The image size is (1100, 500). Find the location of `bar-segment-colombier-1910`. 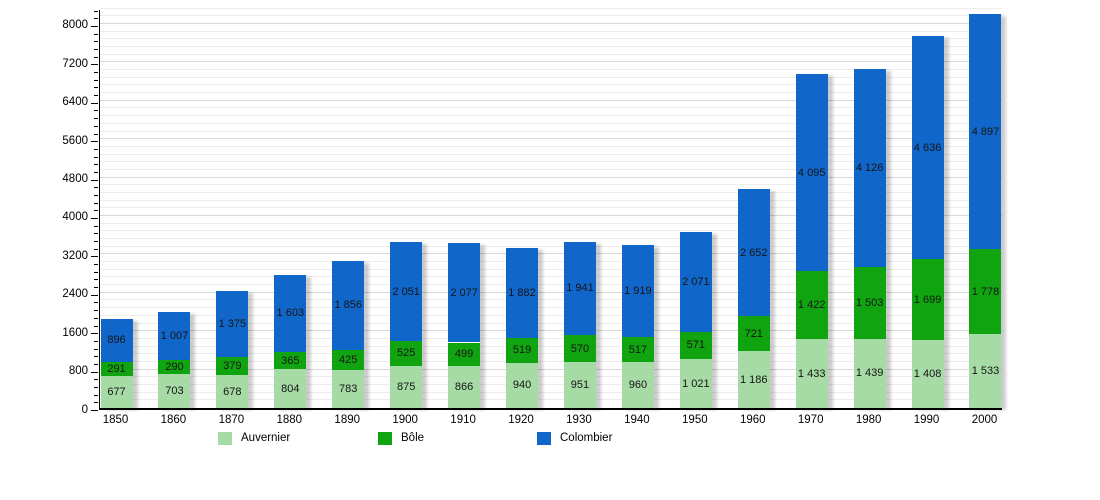

bar-segment-colombier-1910 is located at coordinates (464, 292).